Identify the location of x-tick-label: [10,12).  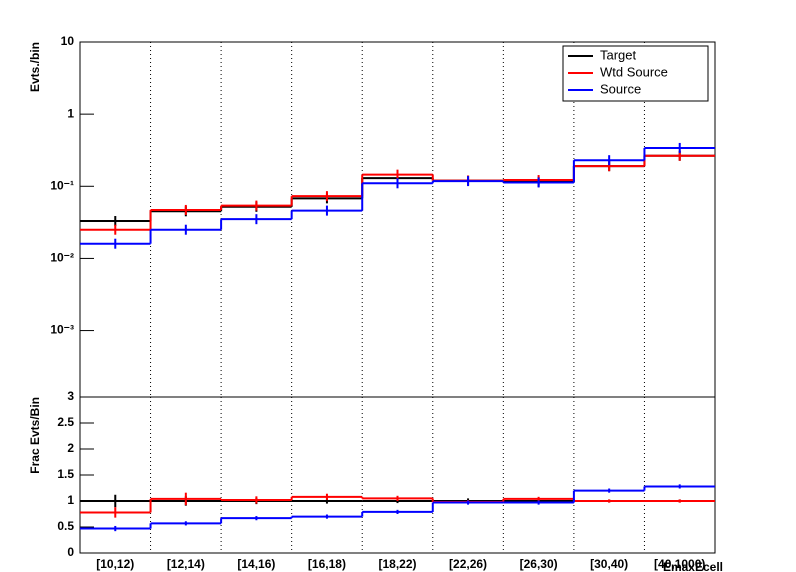
(115, 564).